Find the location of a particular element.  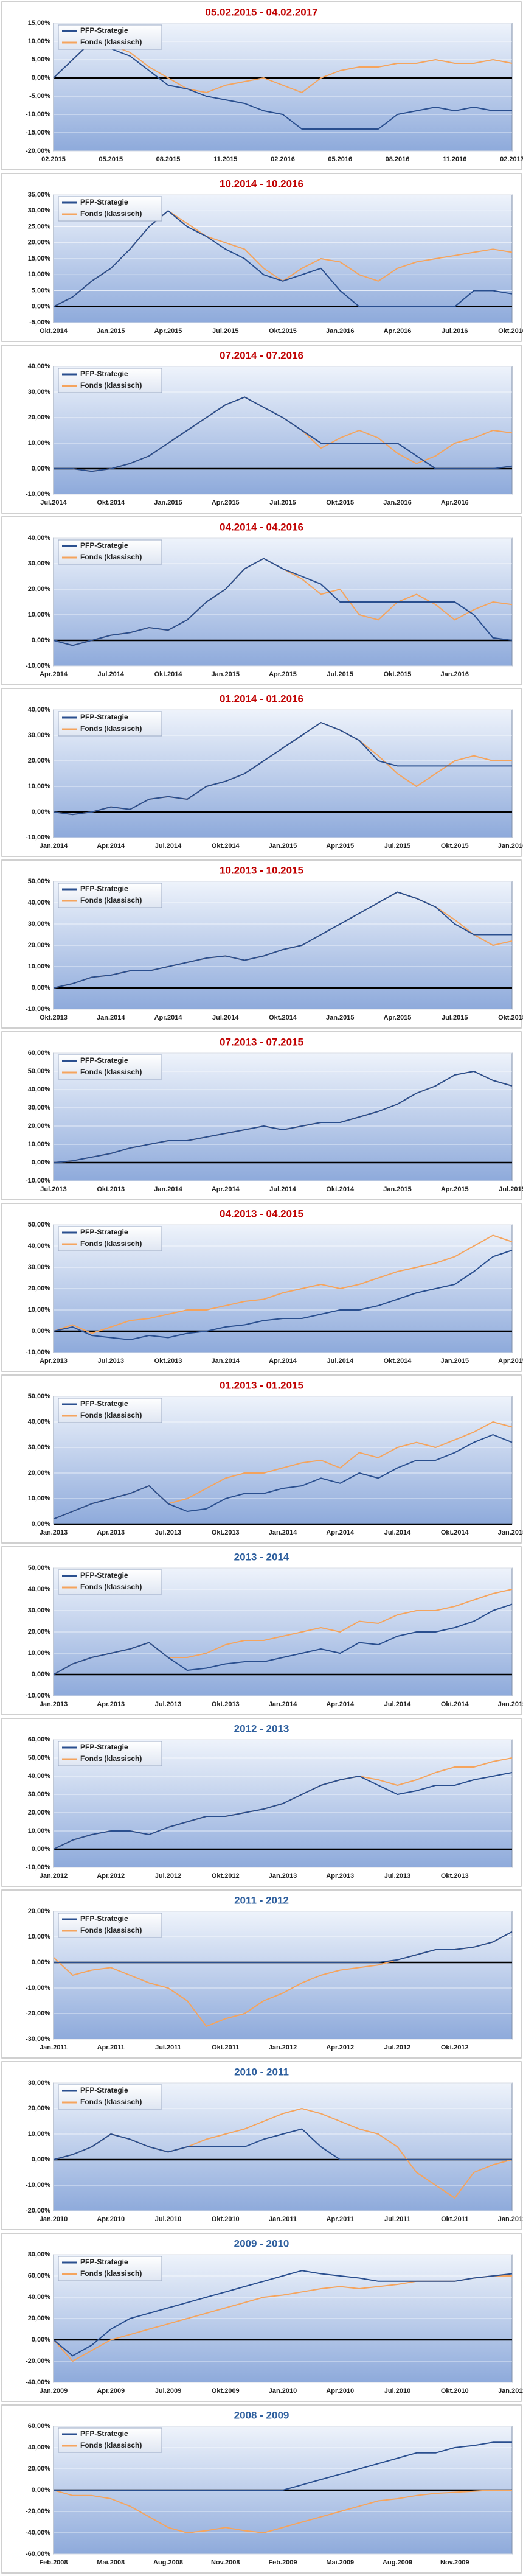

chart-title: 10.2014 - 10.2016 is located at coordinates (261, 184).